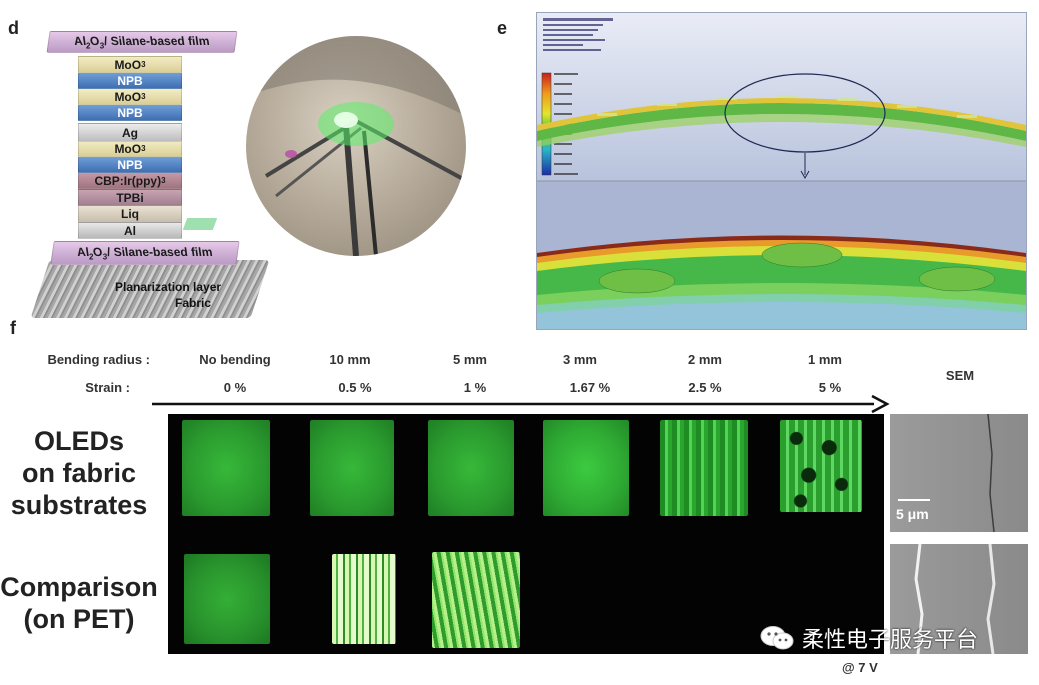  Describe the element at coordinates (955, 599) in the screenshot. I see `sem-pet-cracks` at that location.